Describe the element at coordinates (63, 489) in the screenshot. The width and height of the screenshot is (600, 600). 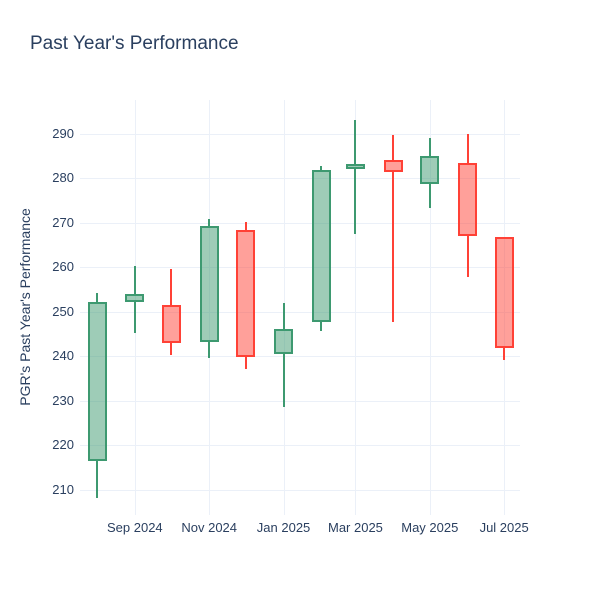
I see `y-tick-label: 210` at that location.